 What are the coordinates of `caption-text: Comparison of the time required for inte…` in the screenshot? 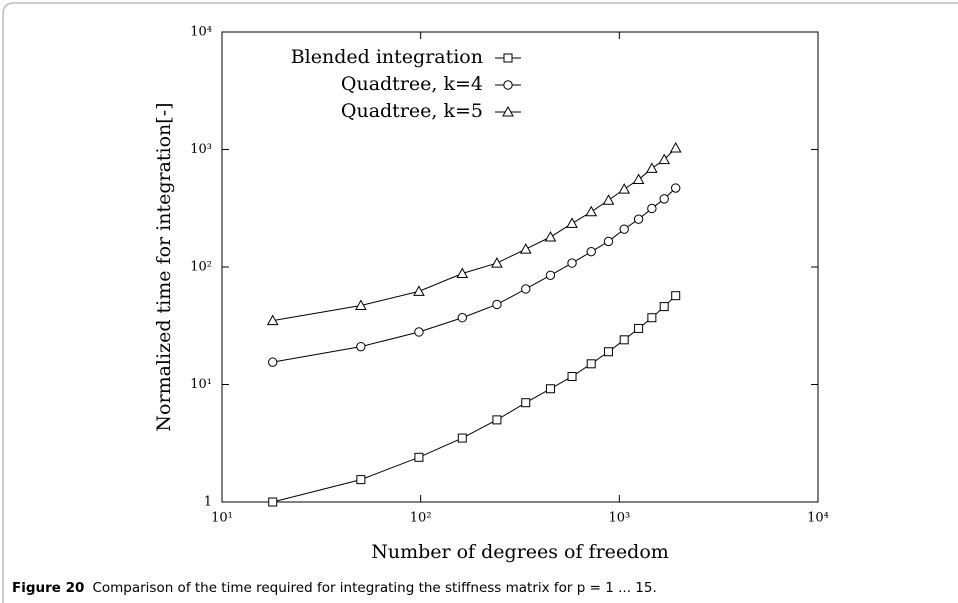 It's located at (374, 588).